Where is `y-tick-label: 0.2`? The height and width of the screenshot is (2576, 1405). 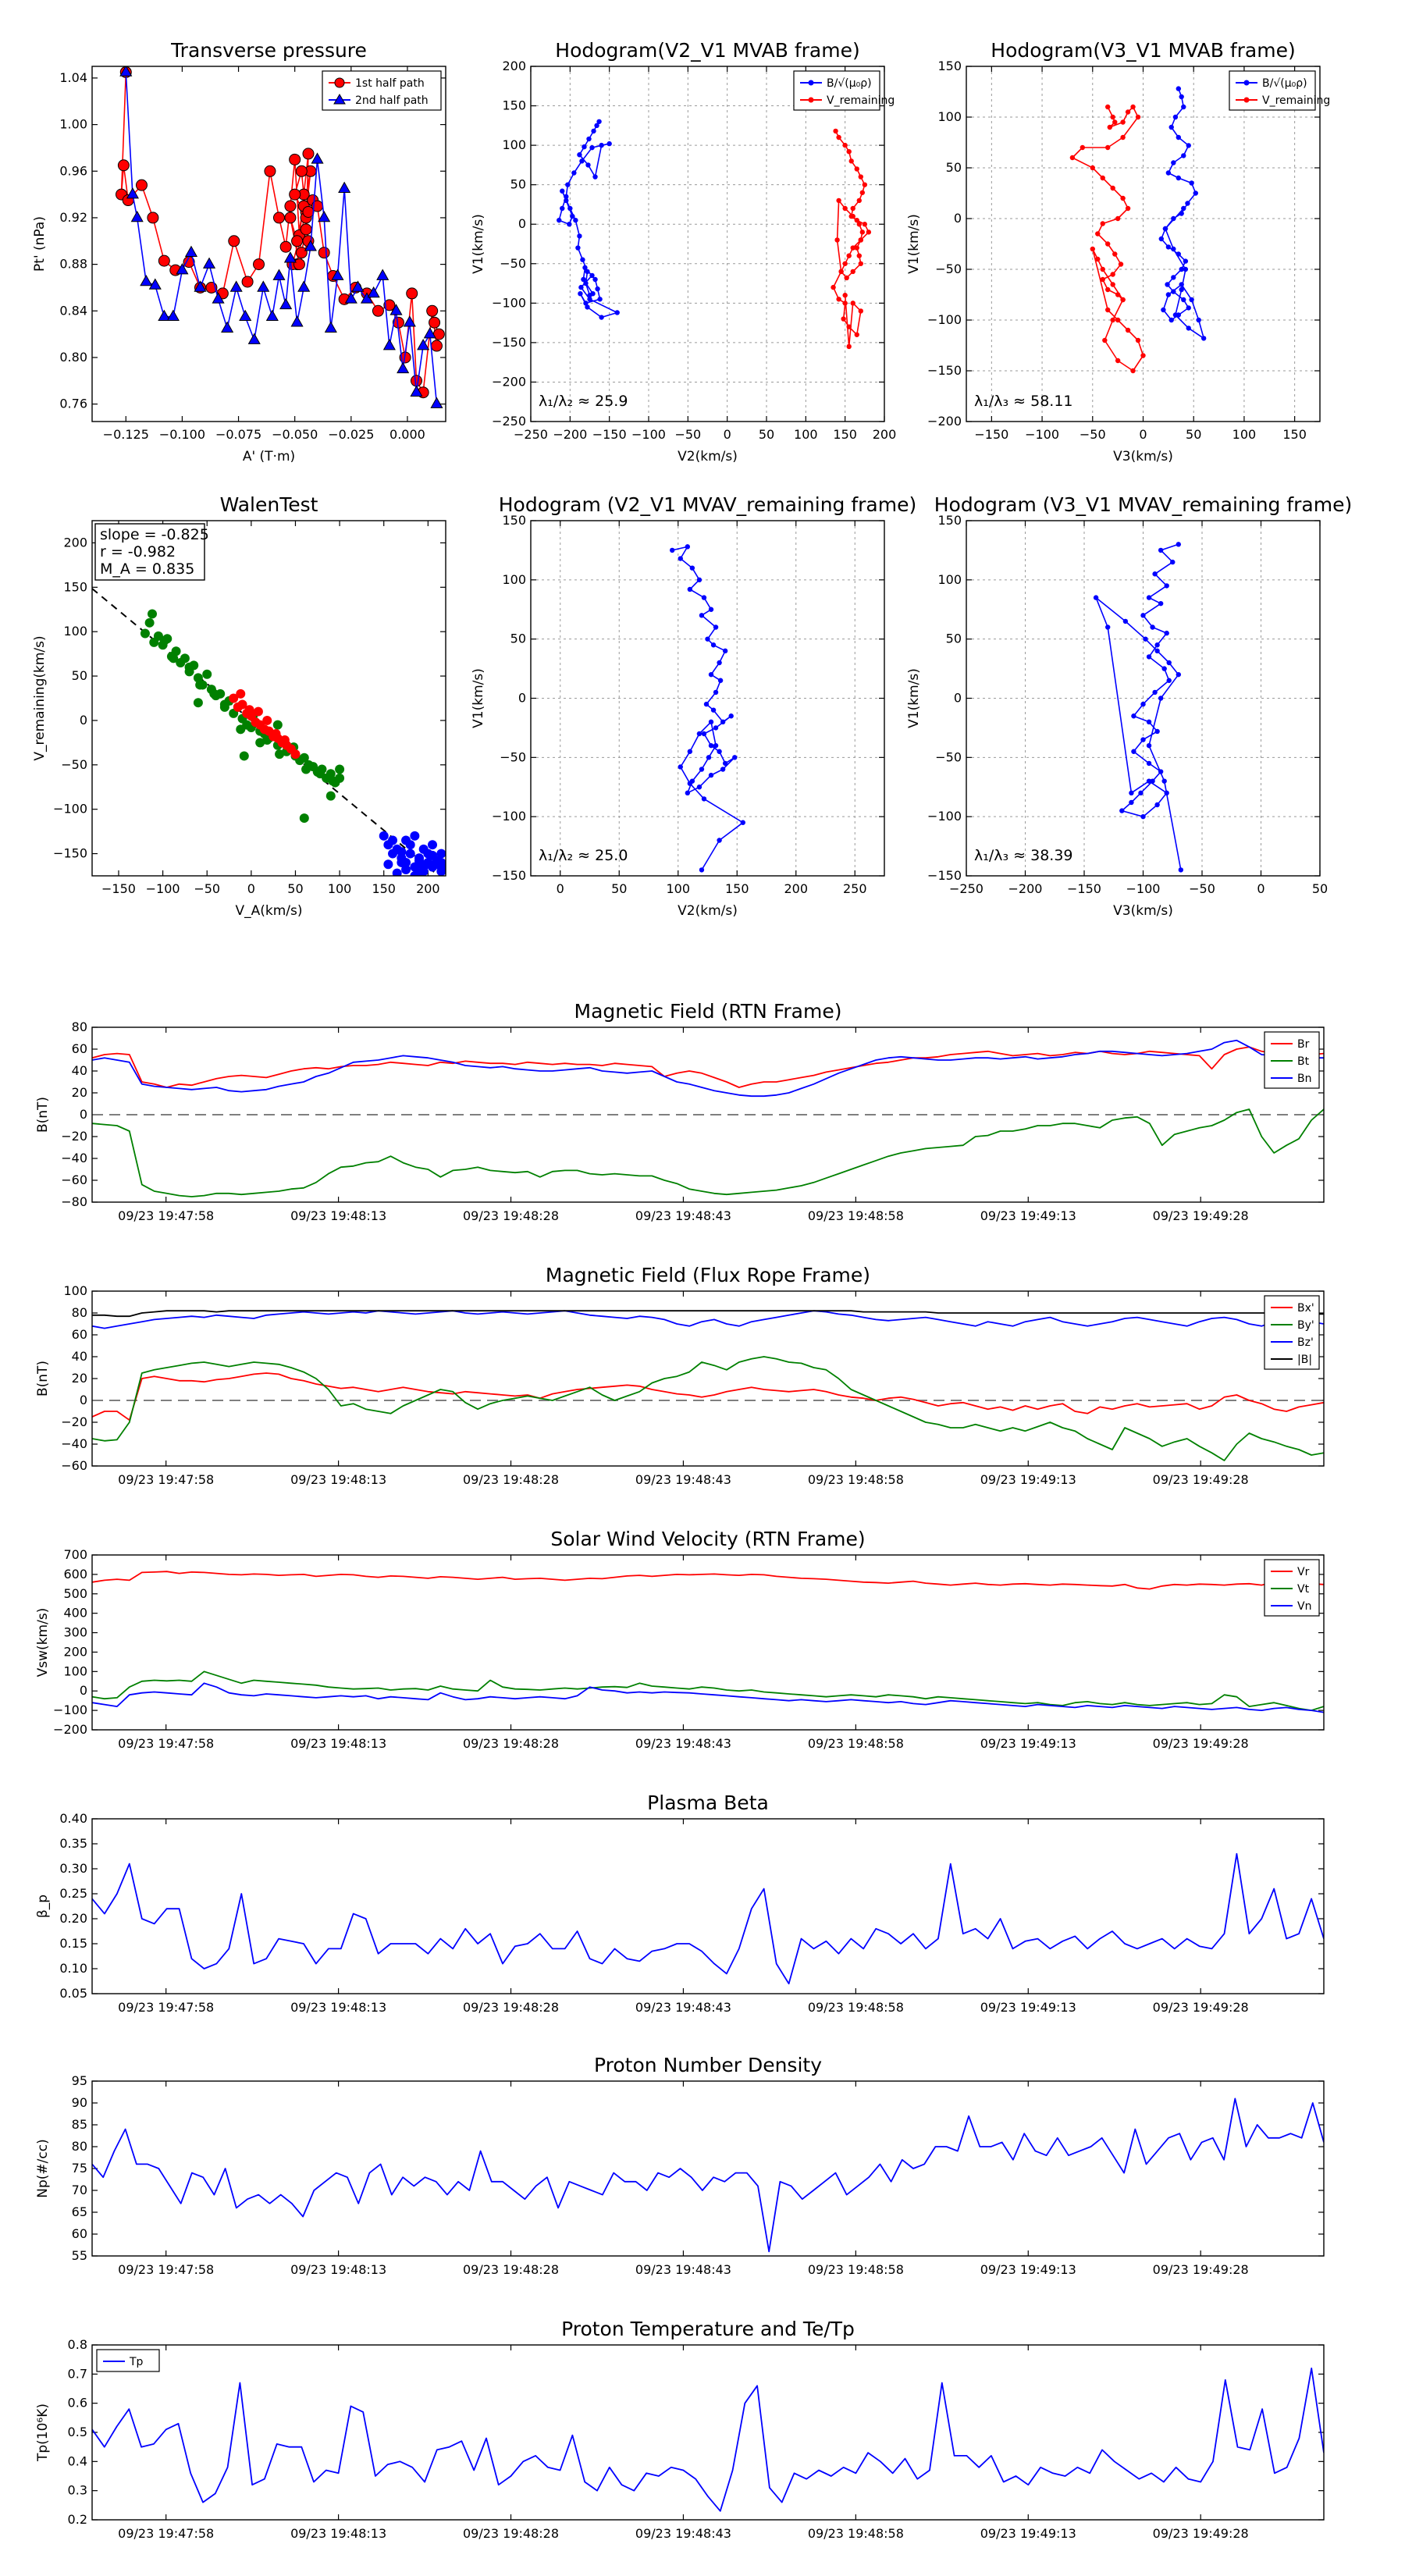 y-tick-label: 0.2 is located at coordinates (77, 2519).